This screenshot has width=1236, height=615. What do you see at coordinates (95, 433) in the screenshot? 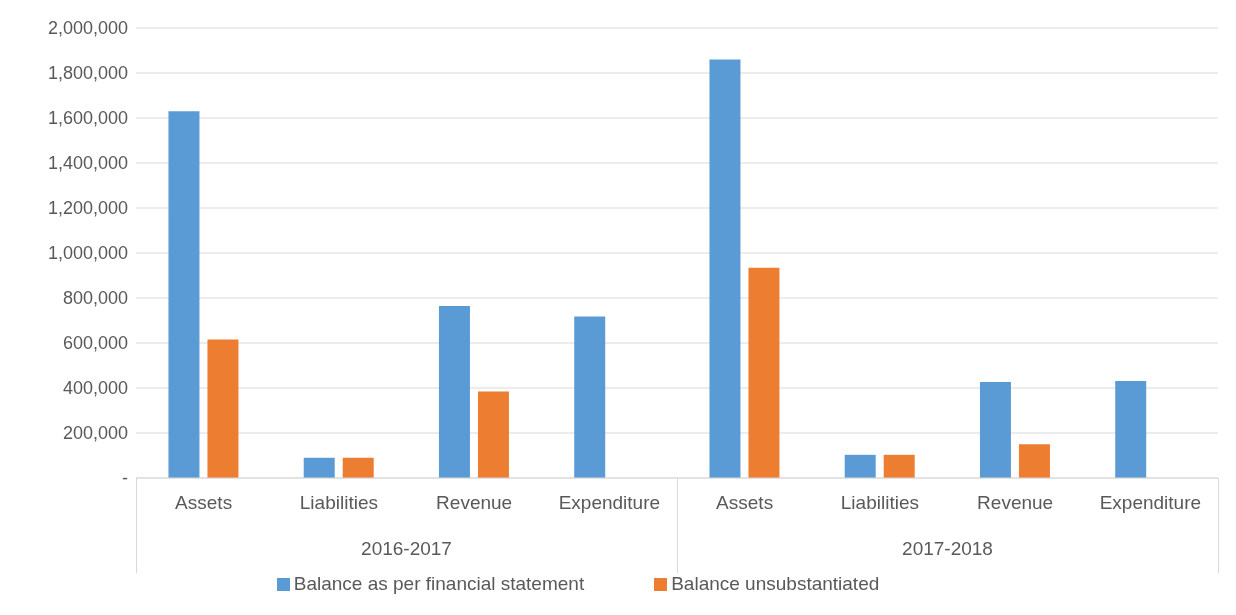
I see `y-tick-label: 200,000` at bounding box center [95, 433].